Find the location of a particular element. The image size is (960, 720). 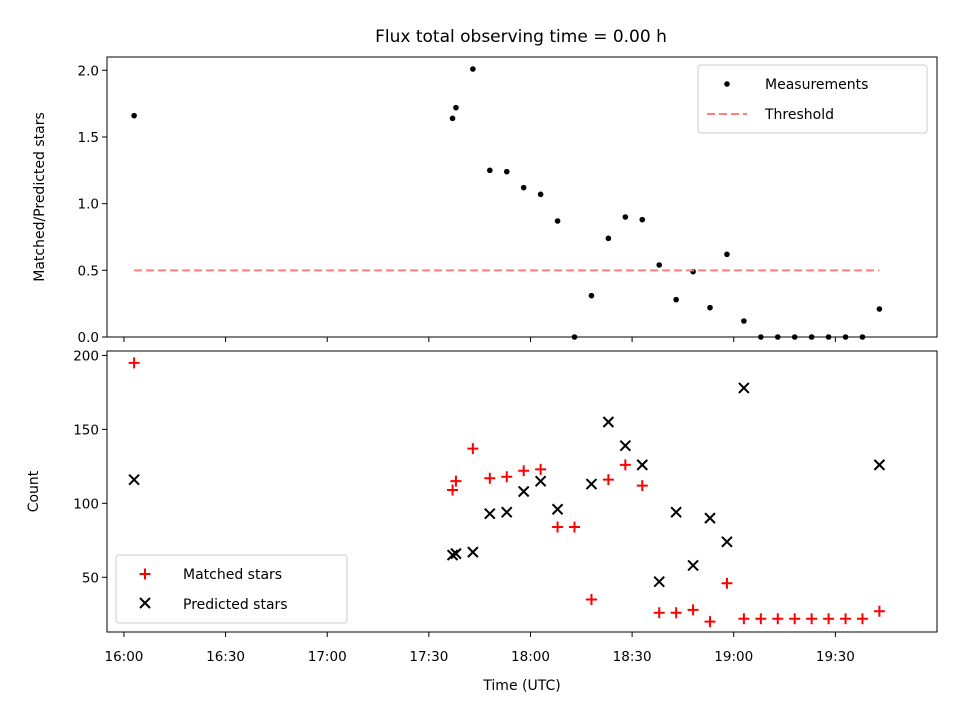

x-tick-label: 19:00 is located at coordinates (733, 657).